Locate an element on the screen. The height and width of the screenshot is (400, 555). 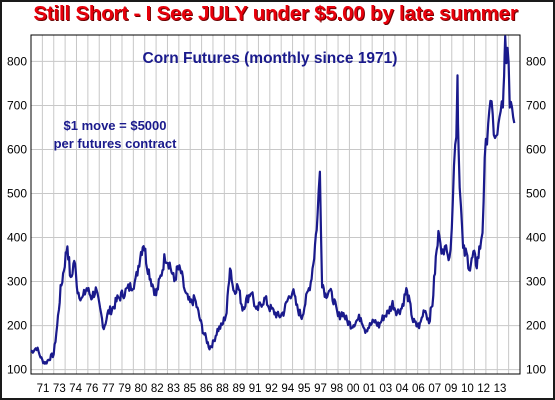
x-tick-label: 06 is located at coordinates (418, 389).